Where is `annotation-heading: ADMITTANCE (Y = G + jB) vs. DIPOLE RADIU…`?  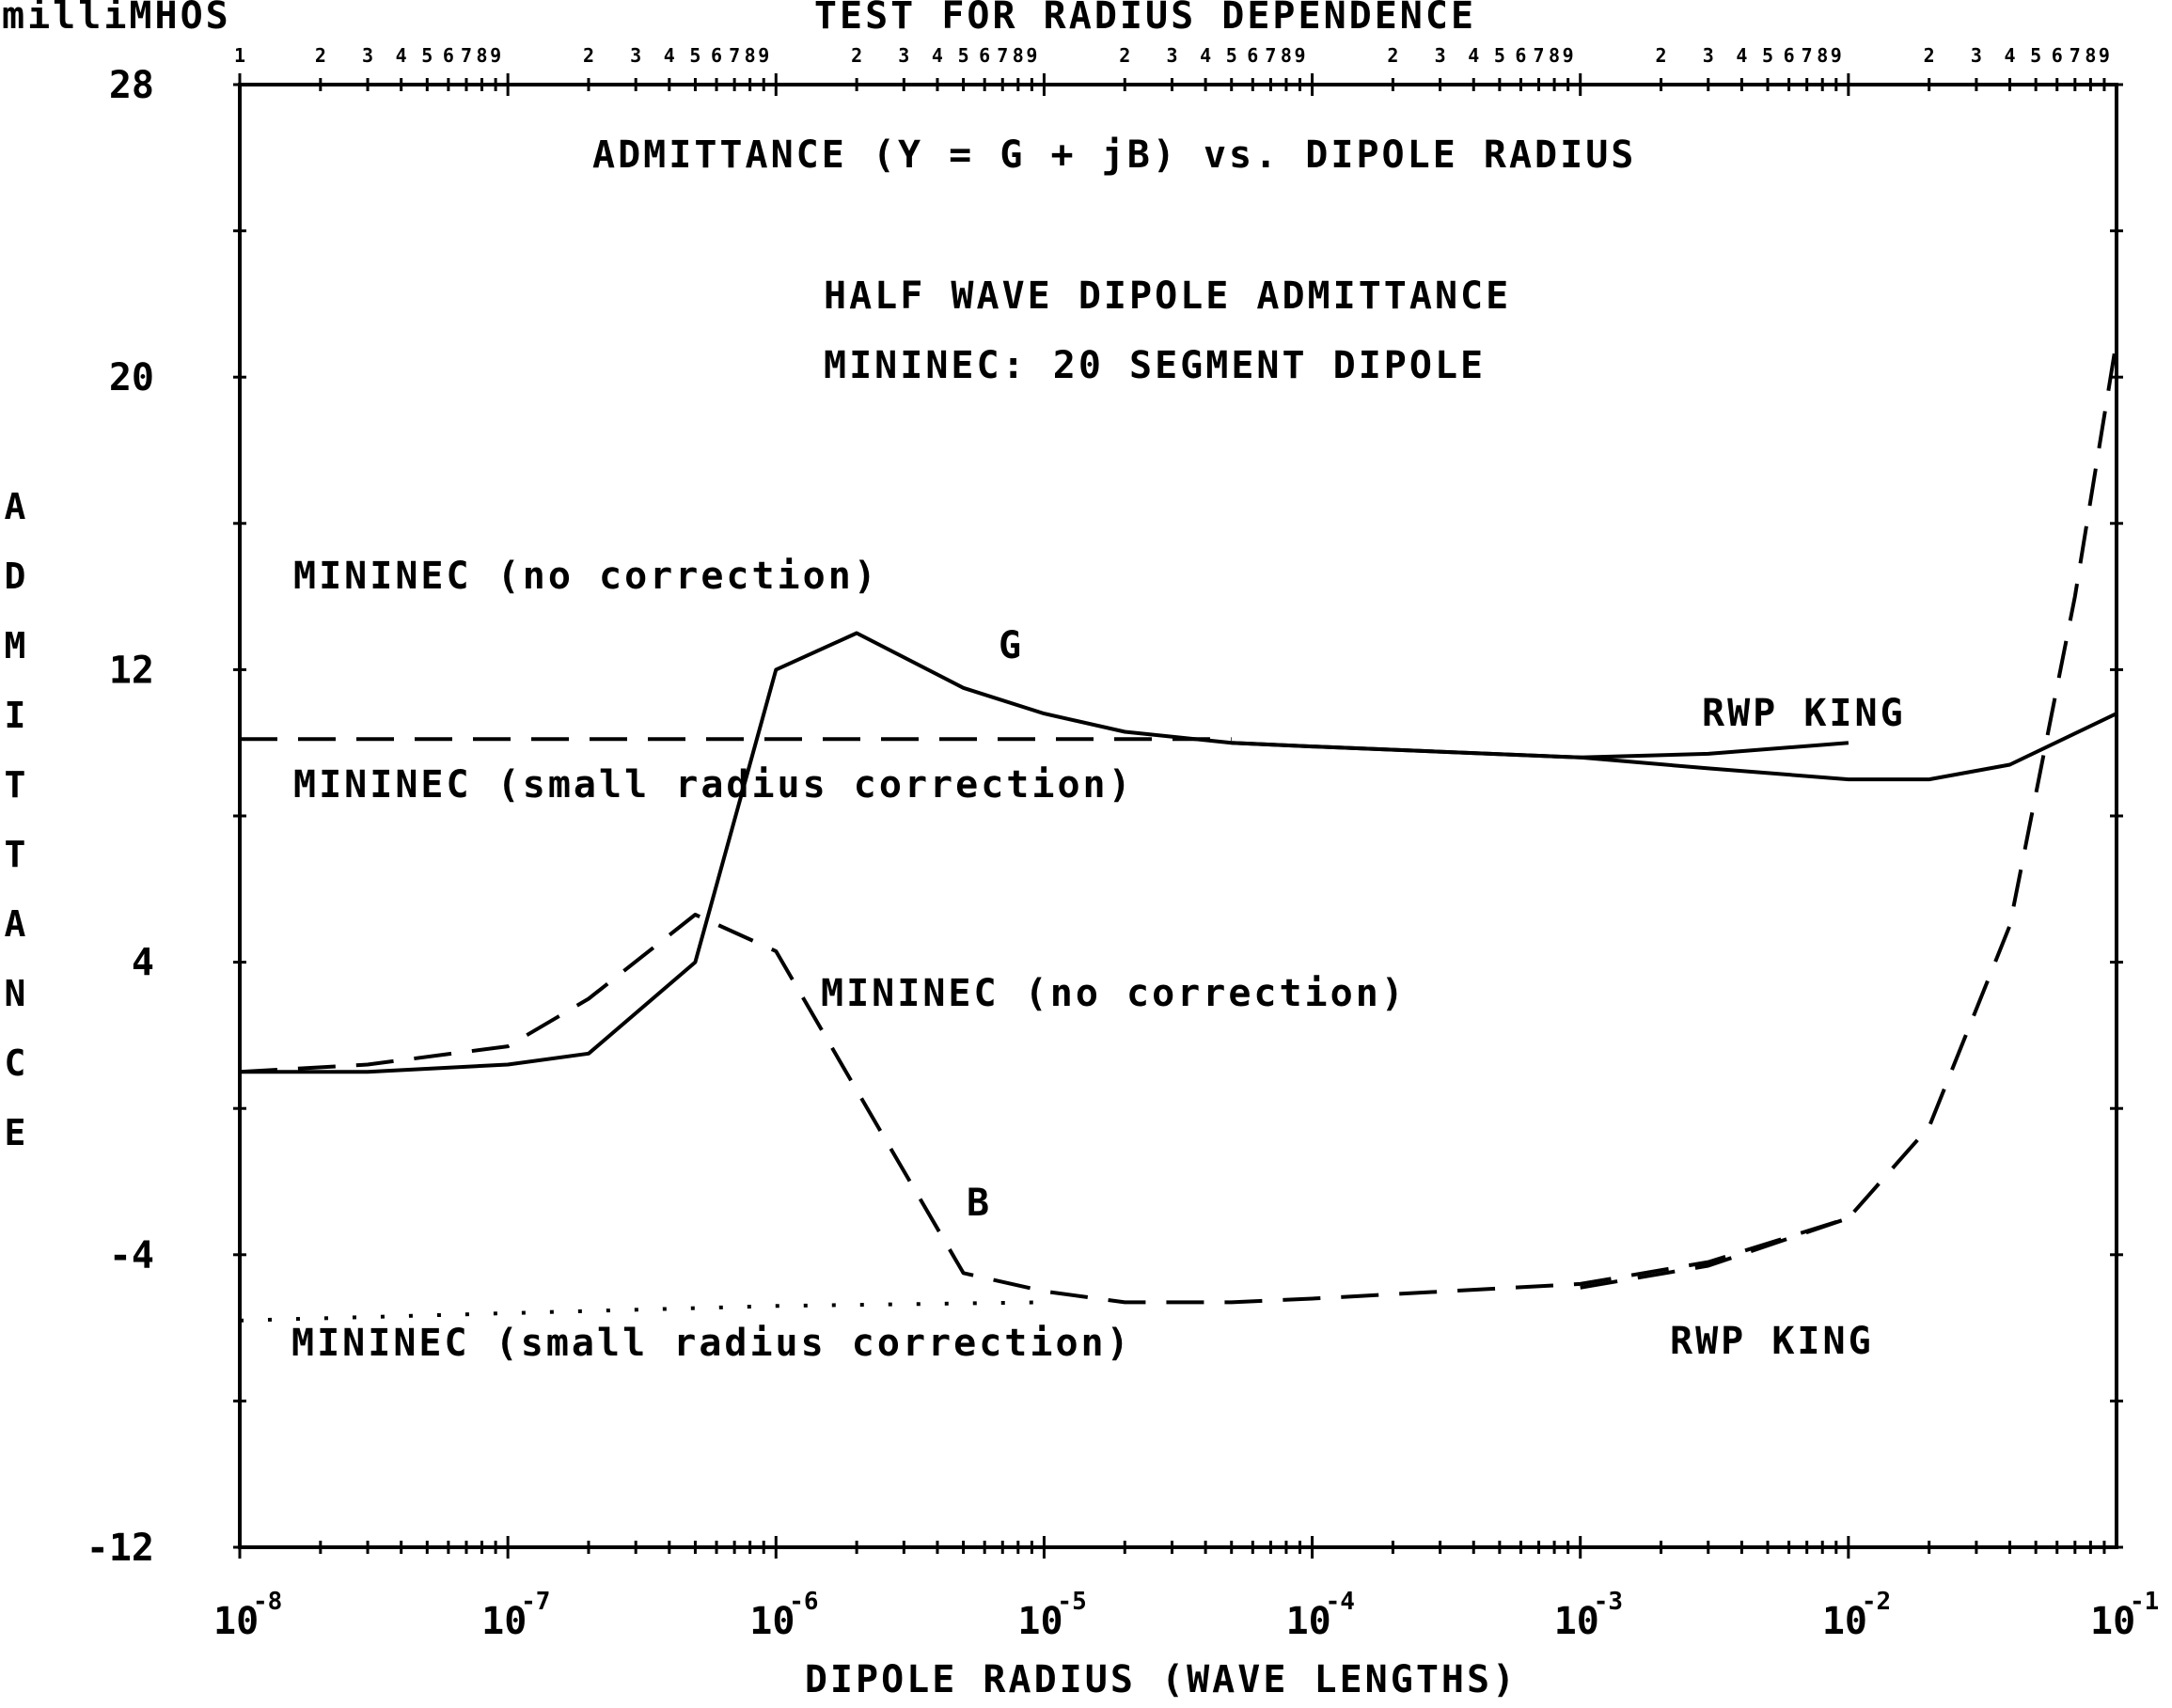 annotation-heading: ADMITTANCE (Y = G + jB) vs. DIPOLE RADIU… is located at coordinates (1114, 155).